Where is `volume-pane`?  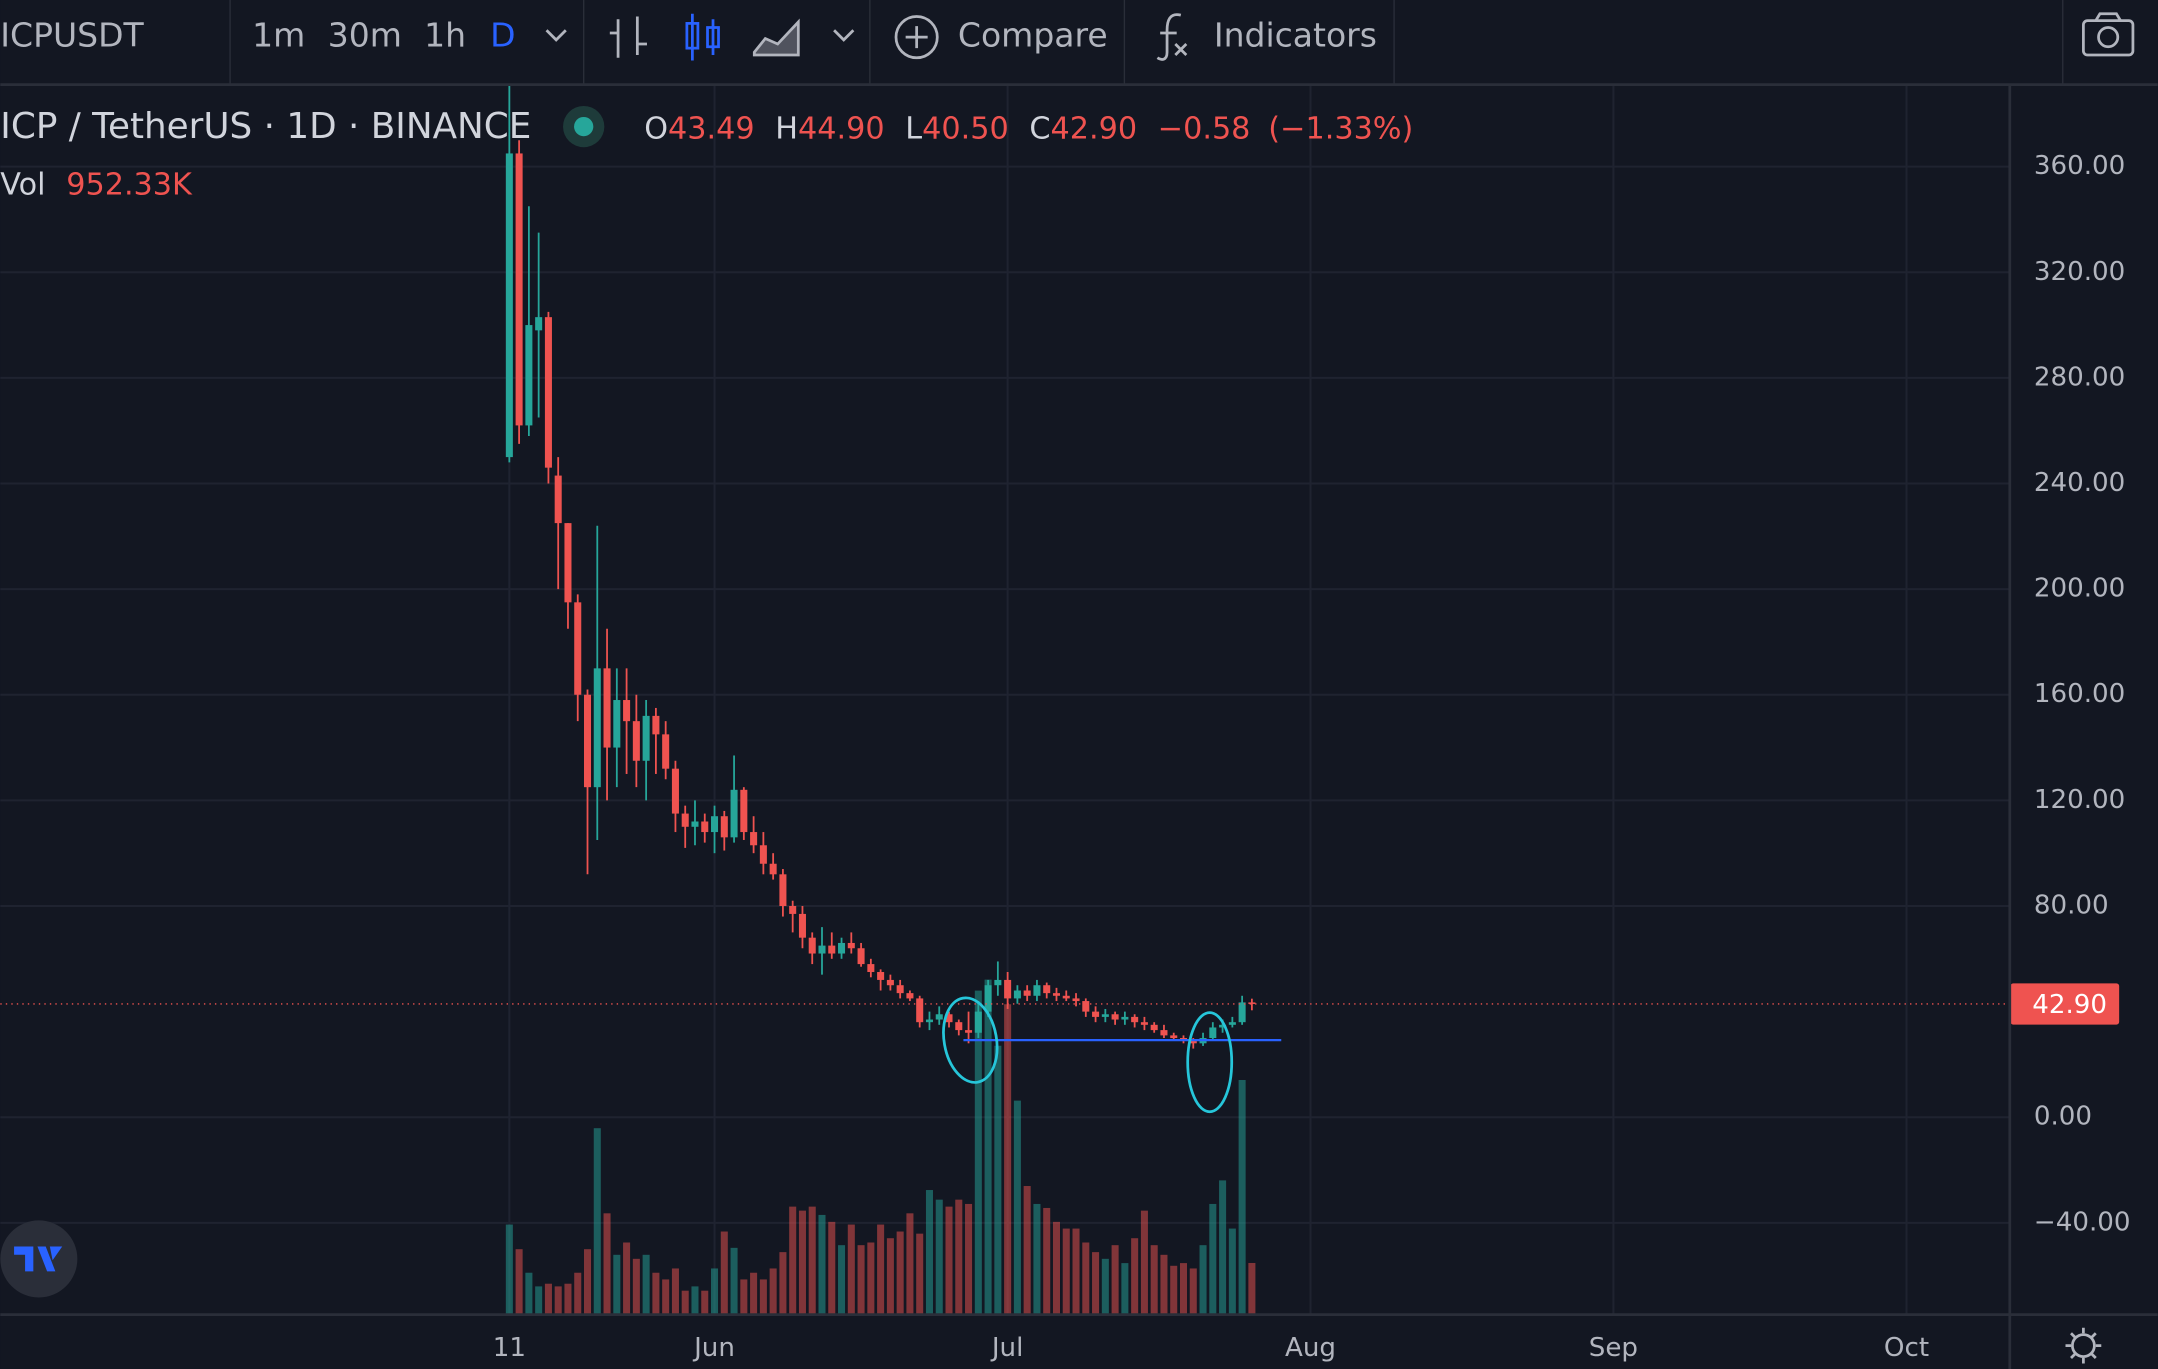 volume-pane is located at coordinates (880, 1146).